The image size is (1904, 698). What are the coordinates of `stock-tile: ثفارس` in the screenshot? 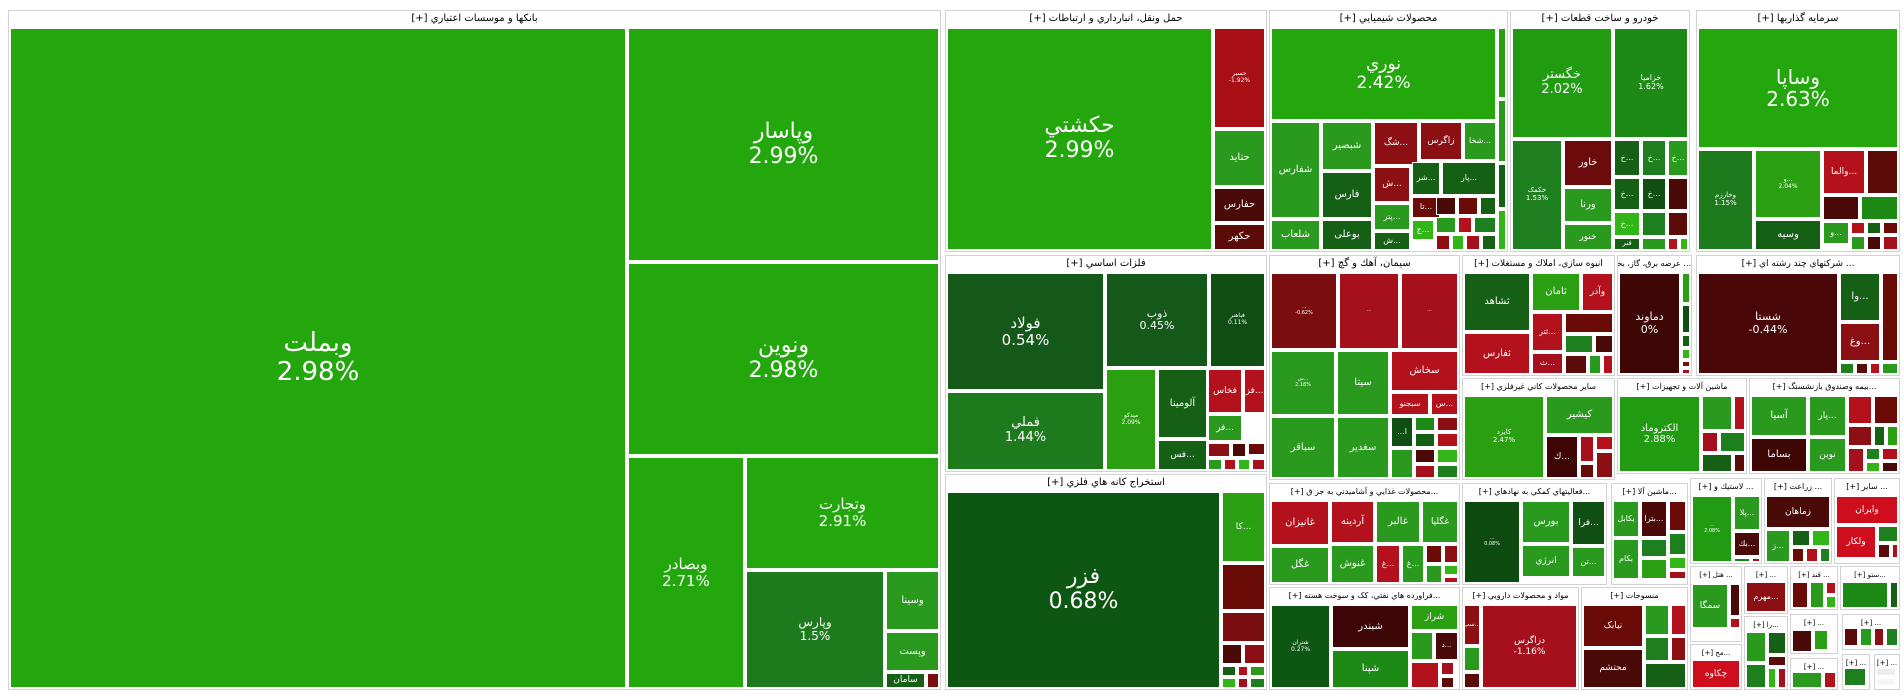 It's located at (1497, 353).